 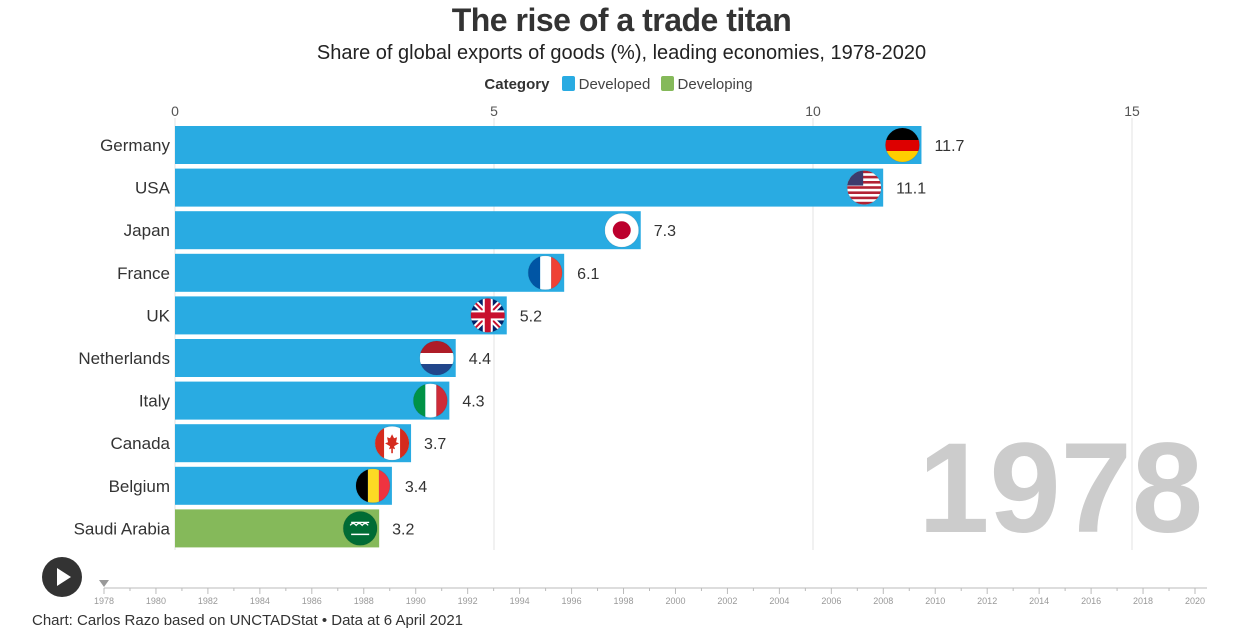 What do you see at coordinates (568, 83) in the screenshot?
I see `legend-swatch-developed` at bounding box center [568, 83].